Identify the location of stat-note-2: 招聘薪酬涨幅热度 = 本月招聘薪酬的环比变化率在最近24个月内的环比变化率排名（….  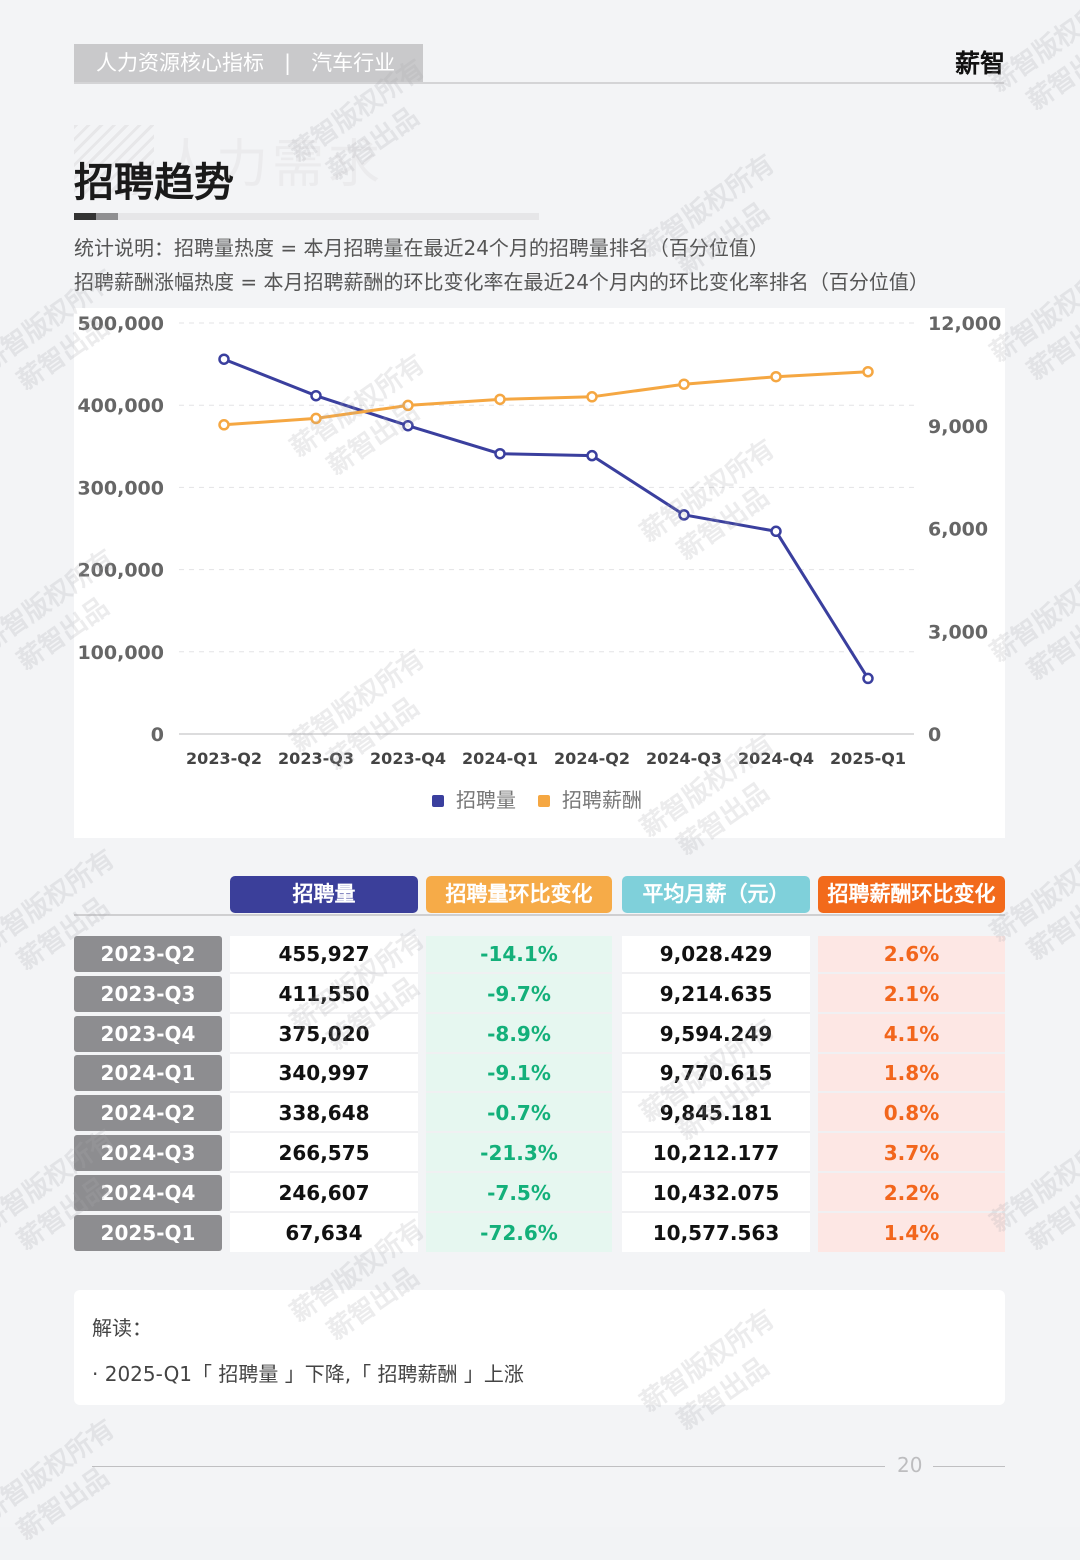
(501, 282).